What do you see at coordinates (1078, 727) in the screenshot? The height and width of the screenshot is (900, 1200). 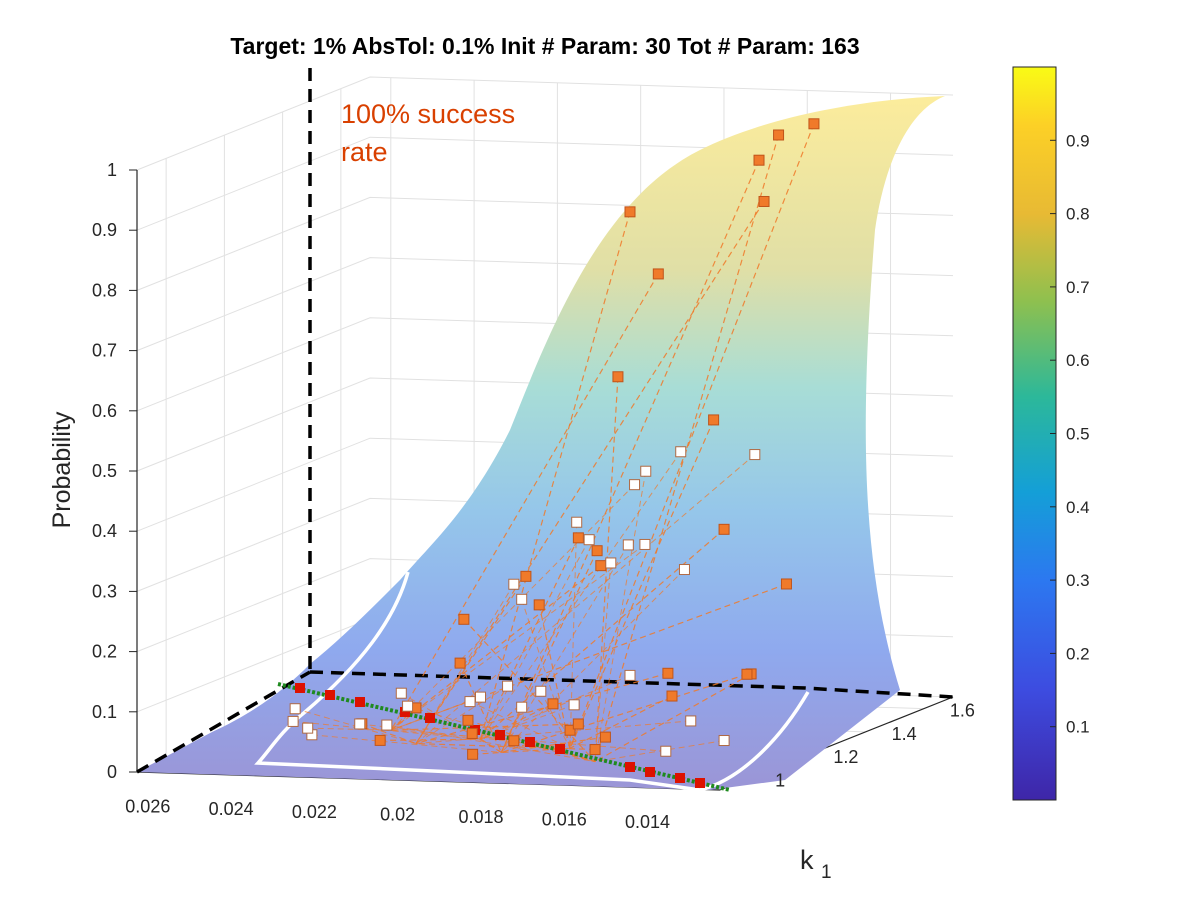 I see `colorbar-tick-label: 0.1` at bounding box center [1078, 727].